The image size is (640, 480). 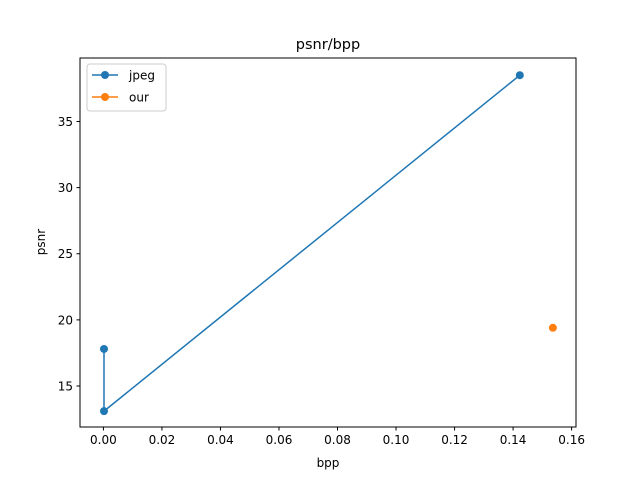 I want to click on x-tick-label: 0.04, so click(x=220, y=440).